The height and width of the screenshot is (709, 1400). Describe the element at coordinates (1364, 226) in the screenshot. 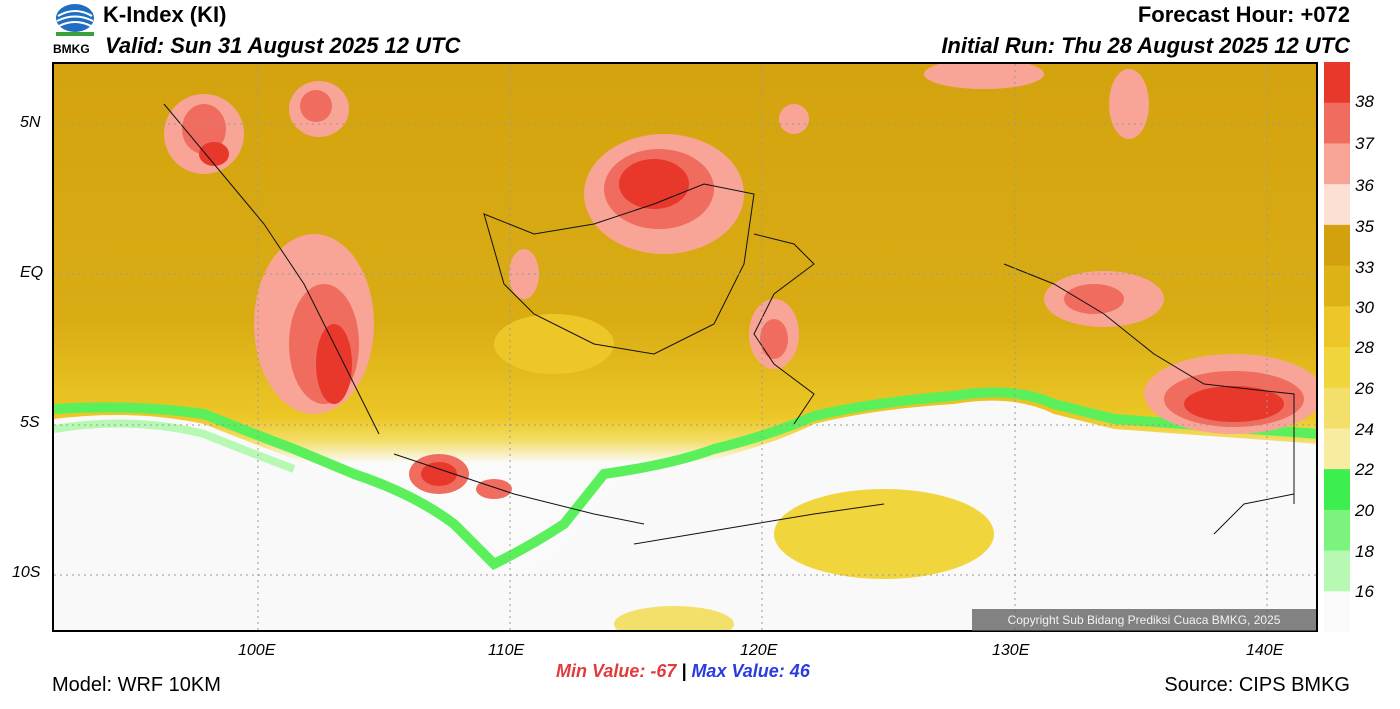

I see `colorbar-label: 35` at that location.